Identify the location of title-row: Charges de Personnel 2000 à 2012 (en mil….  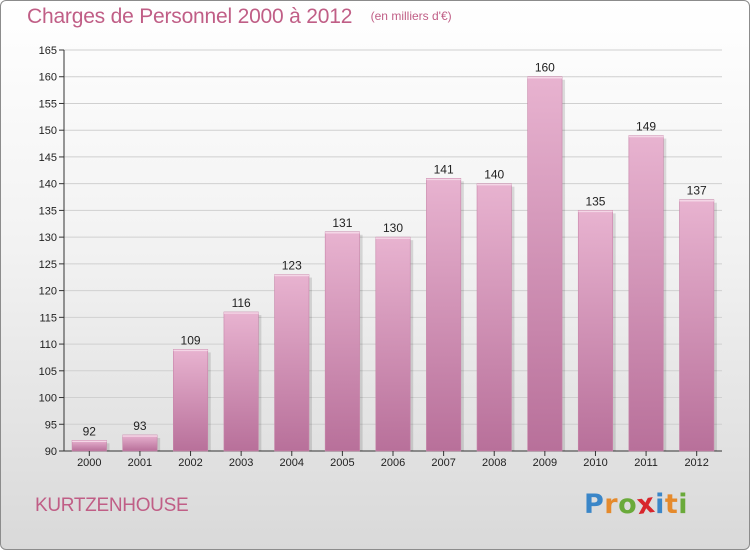
(239, 17).